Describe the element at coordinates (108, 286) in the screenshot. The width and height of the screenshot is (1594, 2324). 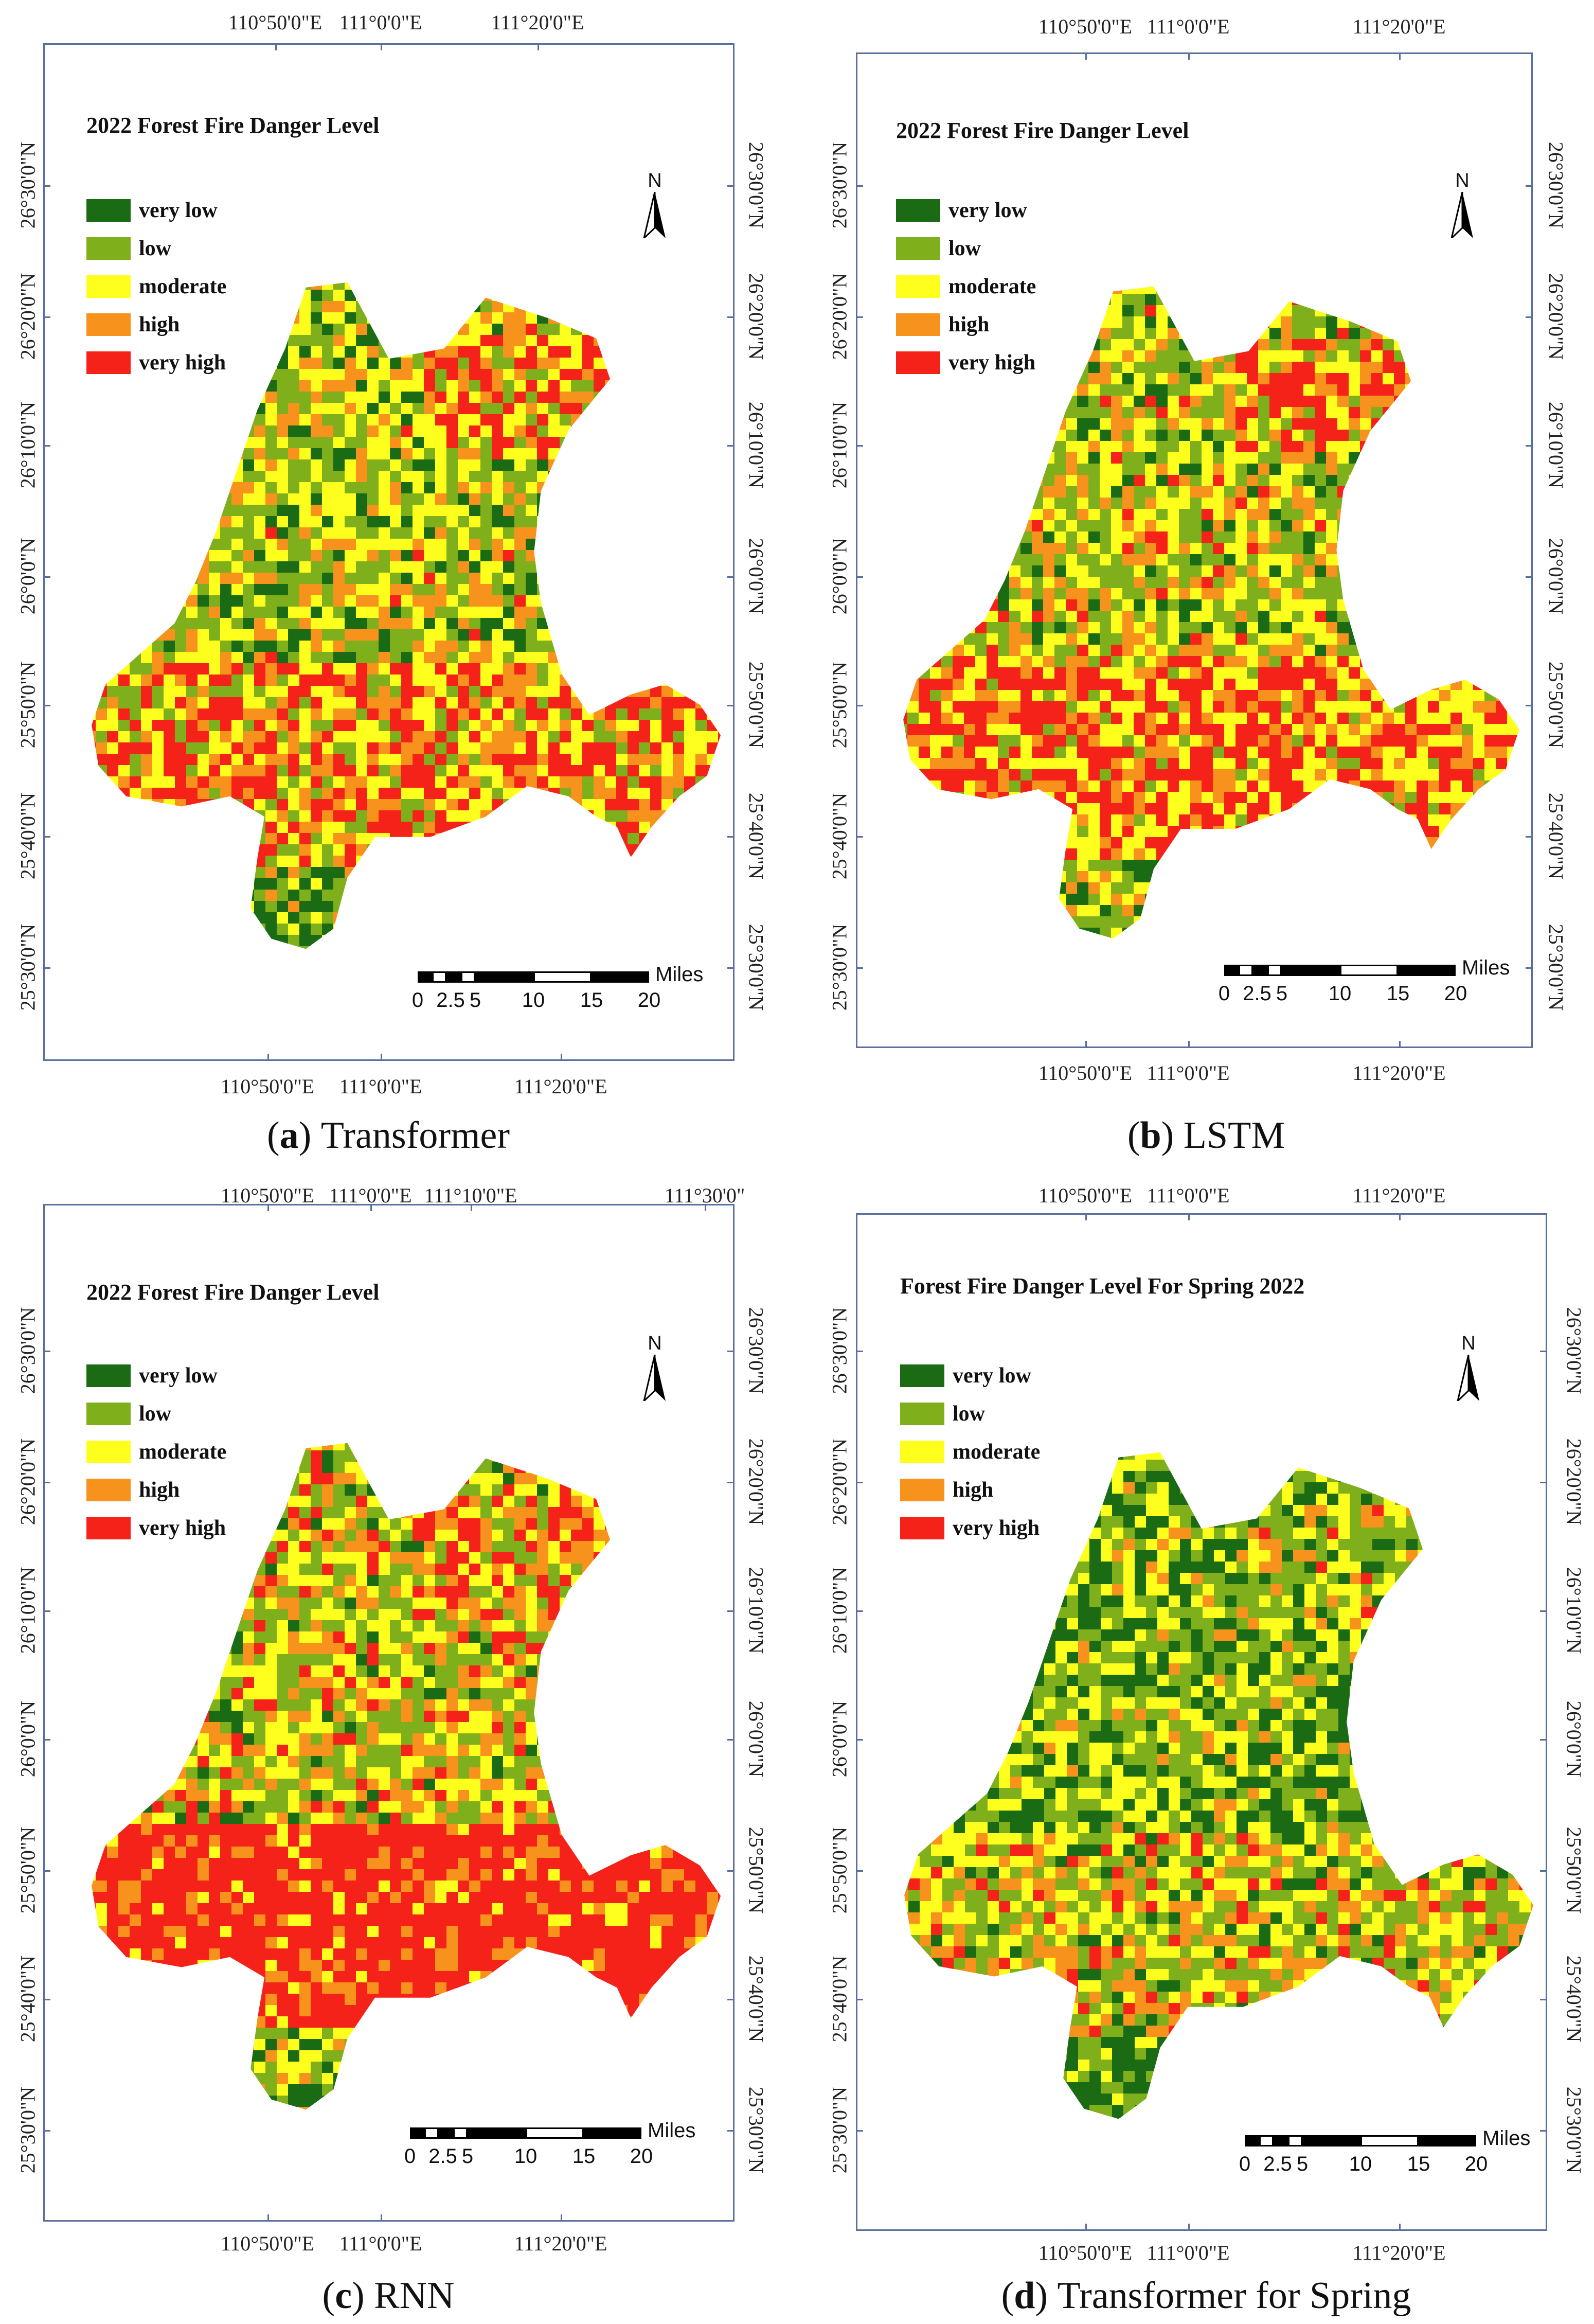
I see `legend-swatch` at that location.